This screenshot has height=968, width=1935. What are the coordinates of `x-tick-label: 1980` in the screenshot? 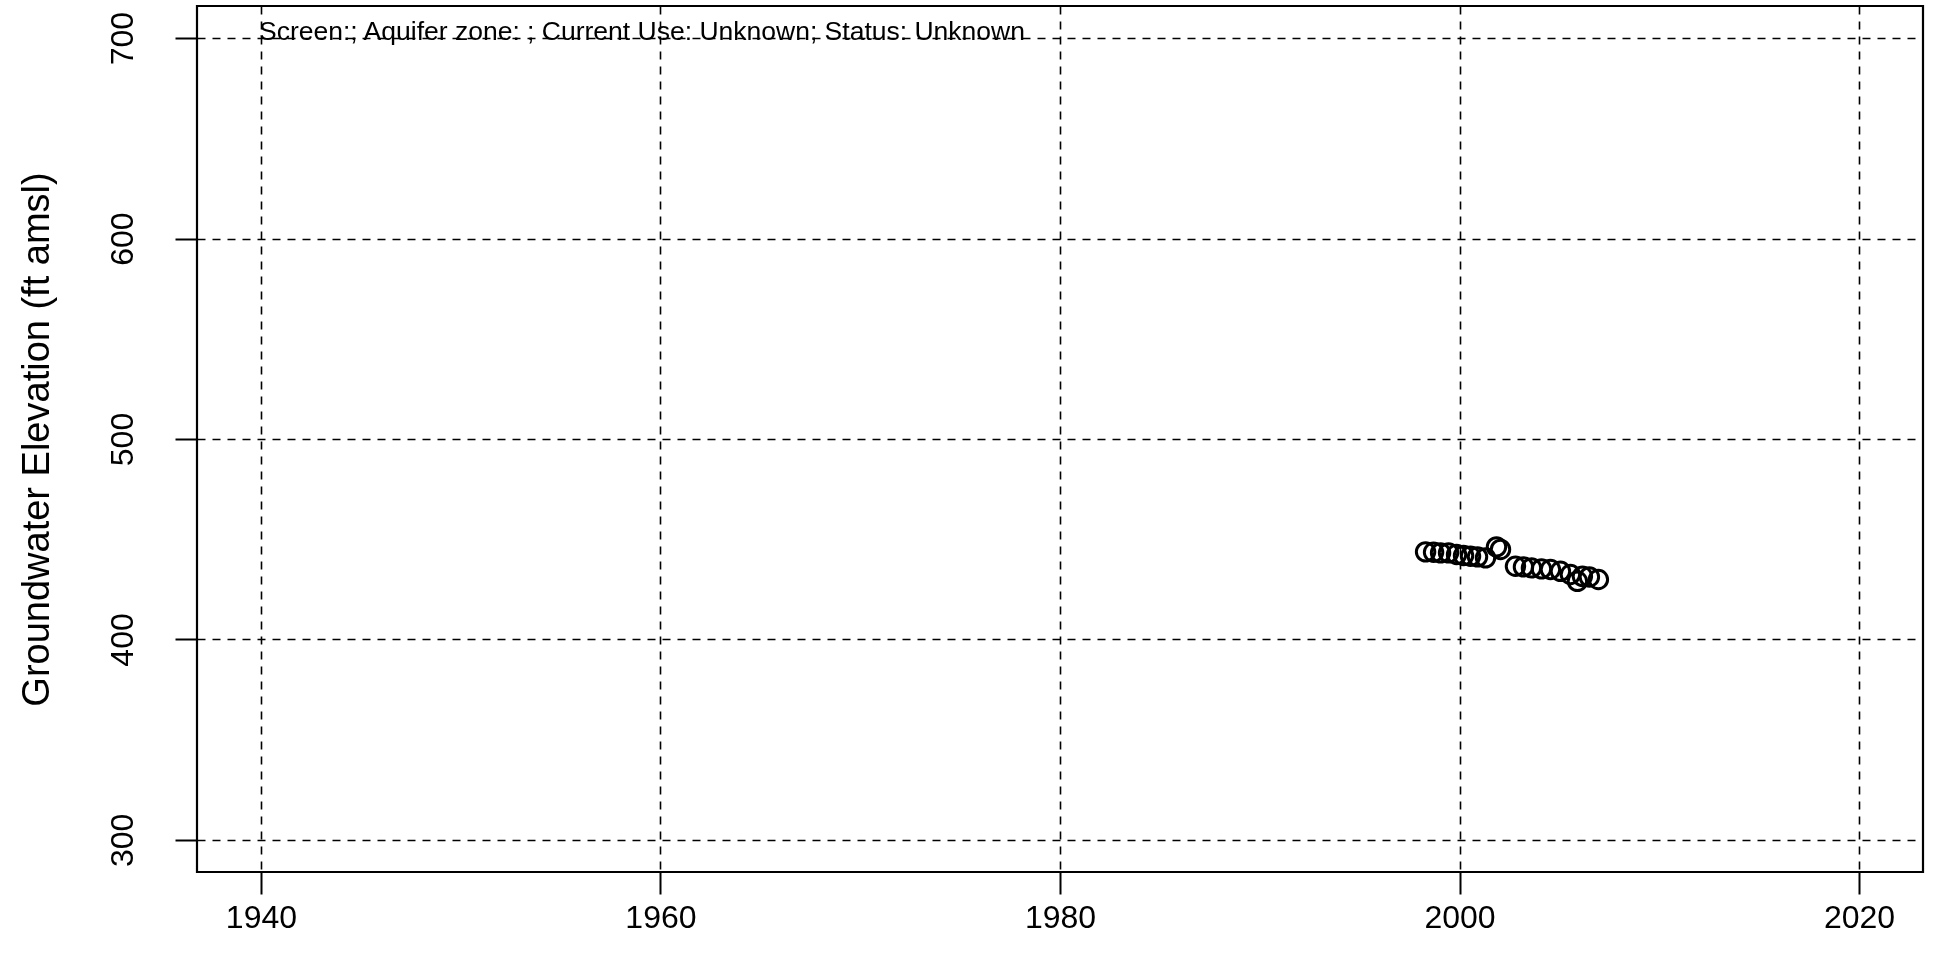 It's located at (1060, 916).